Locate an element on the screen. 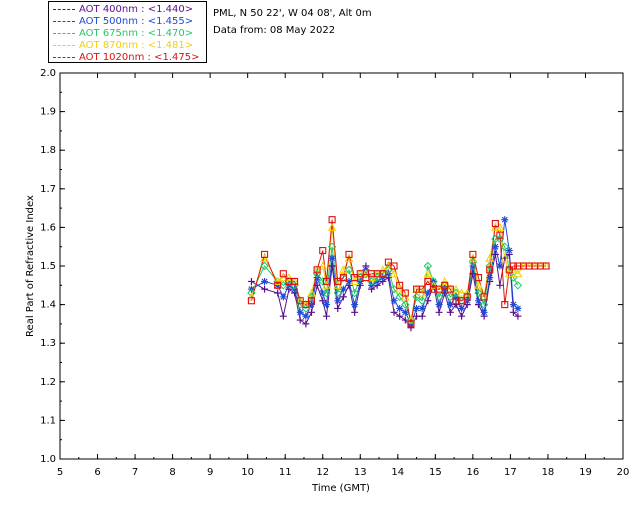  y-tick-label: 1.1 is located at coordinates (48, 420).